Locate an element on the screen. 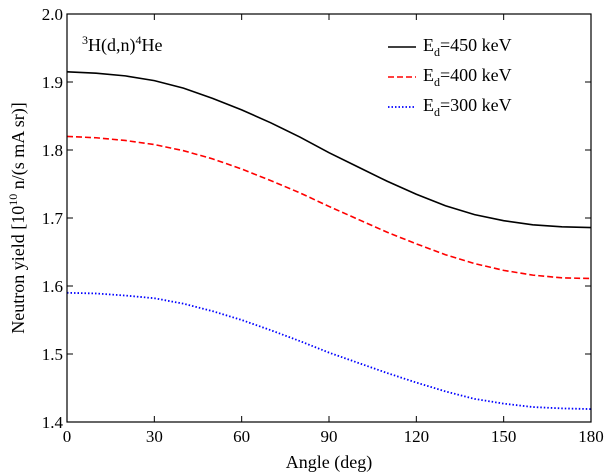 The image size is (609, 475). annotation-superscript-3: 3 is located at coordinates (85, 40).